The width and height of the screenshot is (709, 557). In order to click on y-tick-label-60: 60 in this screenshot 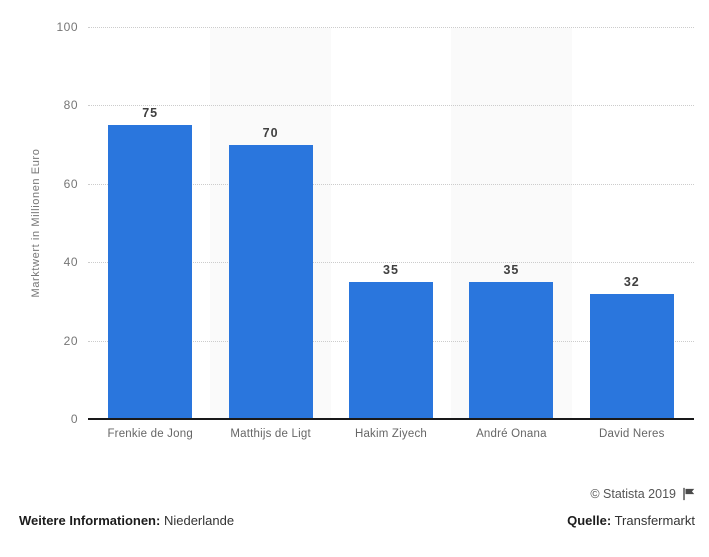, I will do `click(70, 183)`.